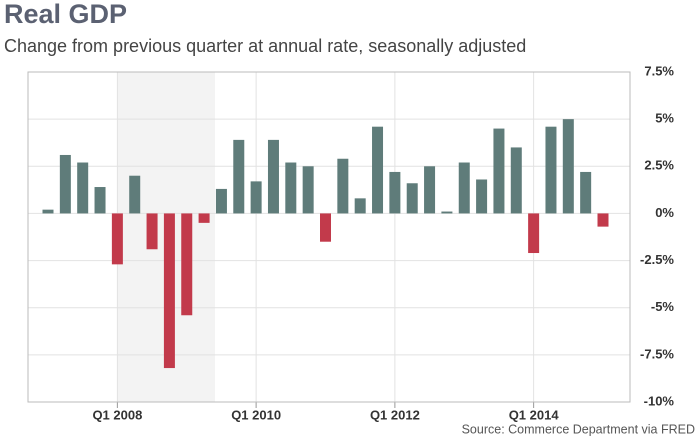  I want to click on y-tick-label: 5%, so click(664, 118).